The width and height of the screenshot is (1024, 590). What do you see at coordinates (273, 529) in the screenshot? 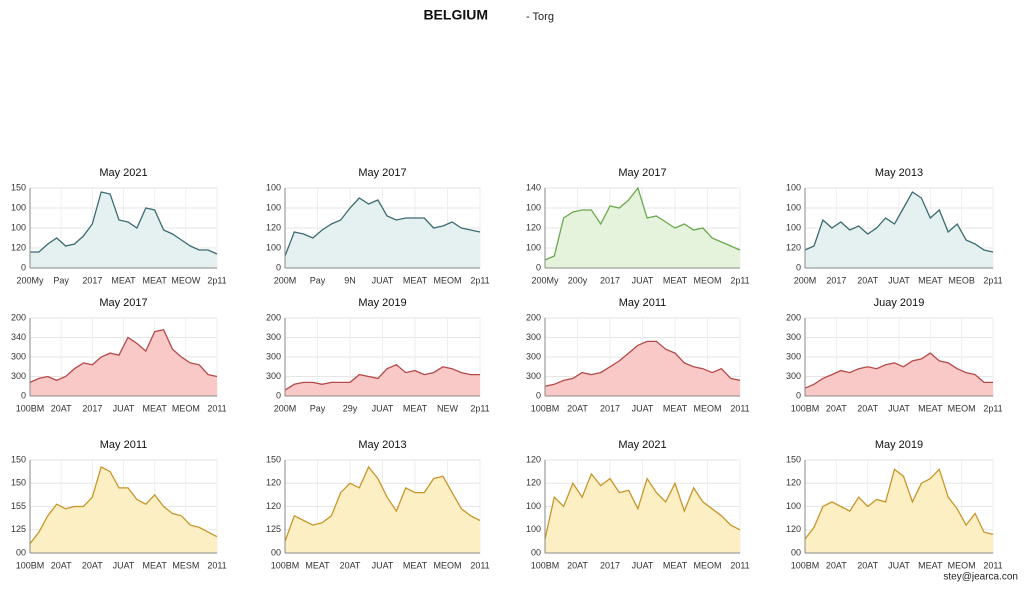
I see `y-tick-label: 125` at bounding box center [273, 529].